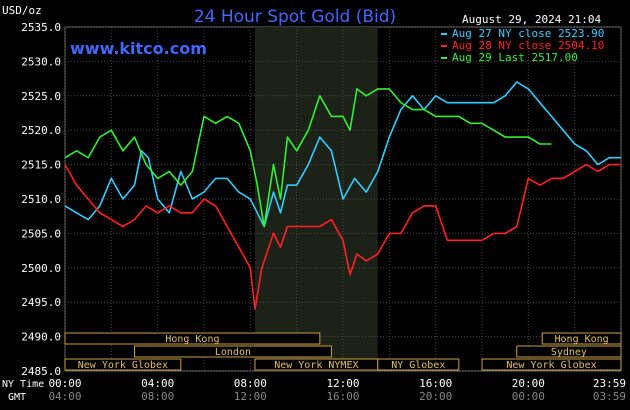 This screenshot has height=410, width=630. What do you see at coordinates (41, 61) in the screenshot?
I see `y-tick-label: 2530.0` at bounding box center [41, 61].